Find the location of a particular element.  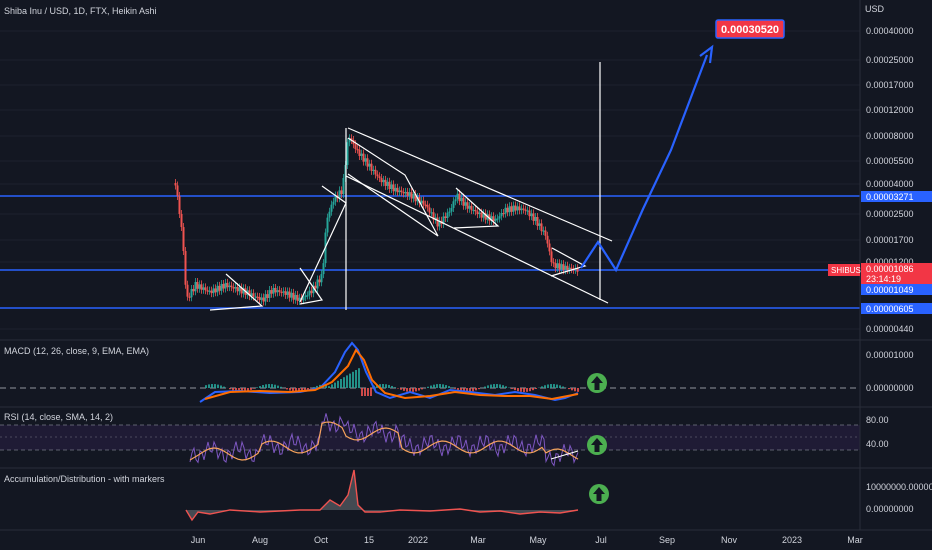

macd-tick-high: 0.00001000 is located at coordinates (890, 355).